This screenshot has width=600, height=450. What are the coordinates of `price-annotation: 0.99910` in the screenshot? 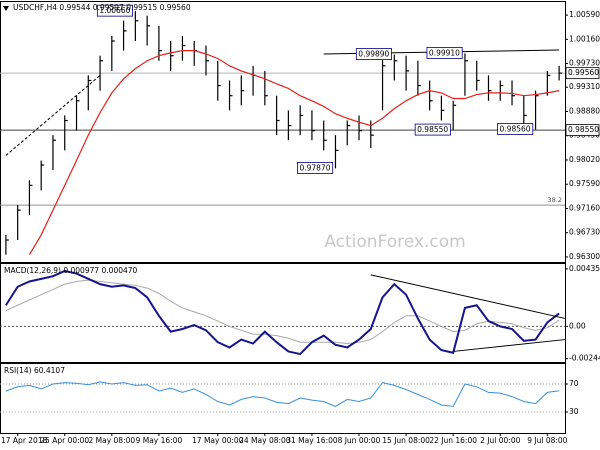 It's located at (444, 52).